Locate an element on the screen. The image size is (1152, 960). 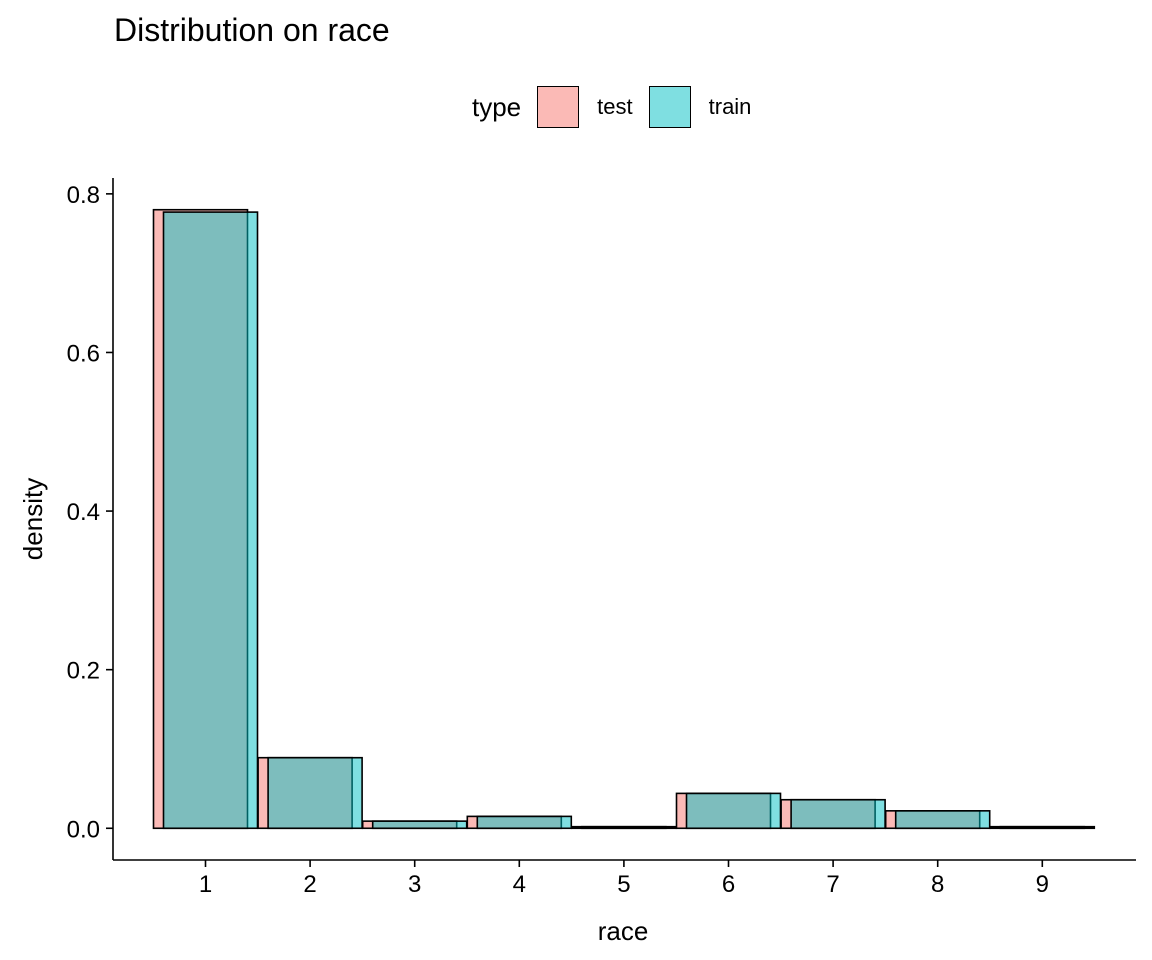
x-tick-label-7: 7 is located at coordinates (832, 884).